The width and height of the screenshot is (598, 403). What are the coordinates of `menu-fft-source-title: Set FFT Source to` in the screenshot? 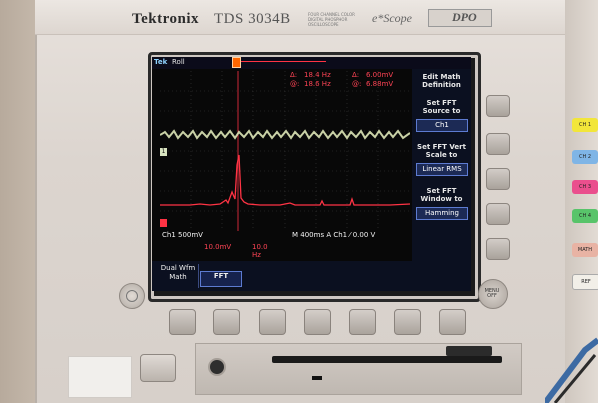 It's located at (441, 107).